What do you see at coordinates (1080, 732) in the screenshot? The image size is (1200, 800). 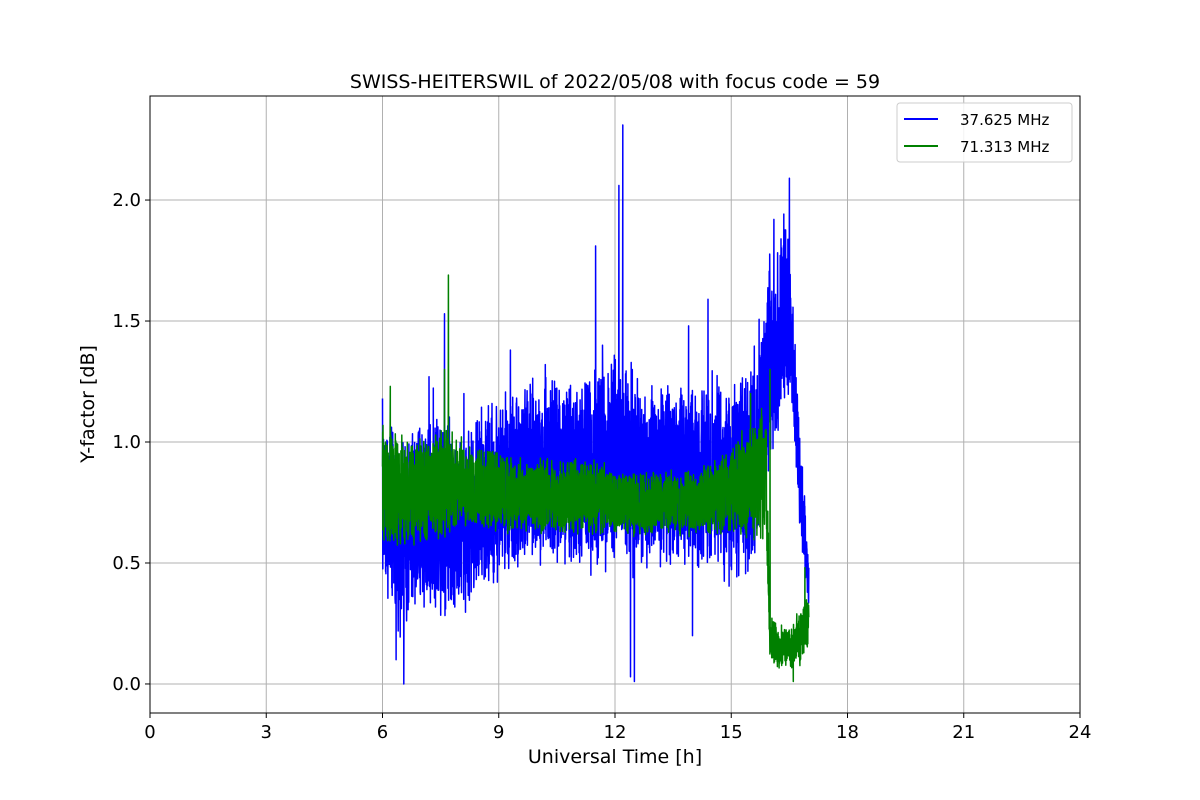 I see `x-tick-label: 24` at bounding box center [1080, 732].